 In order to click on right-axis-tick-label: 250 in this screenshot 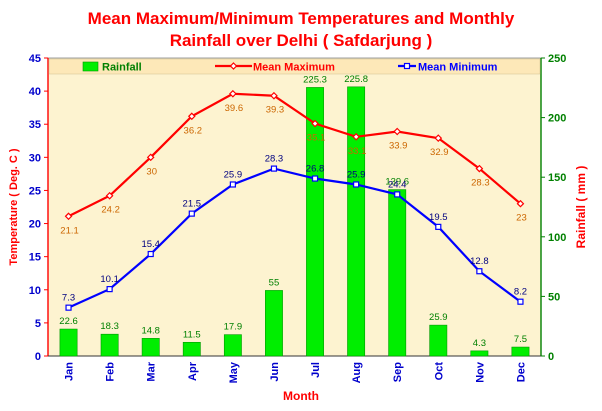, I will do `click(557, 59)`.